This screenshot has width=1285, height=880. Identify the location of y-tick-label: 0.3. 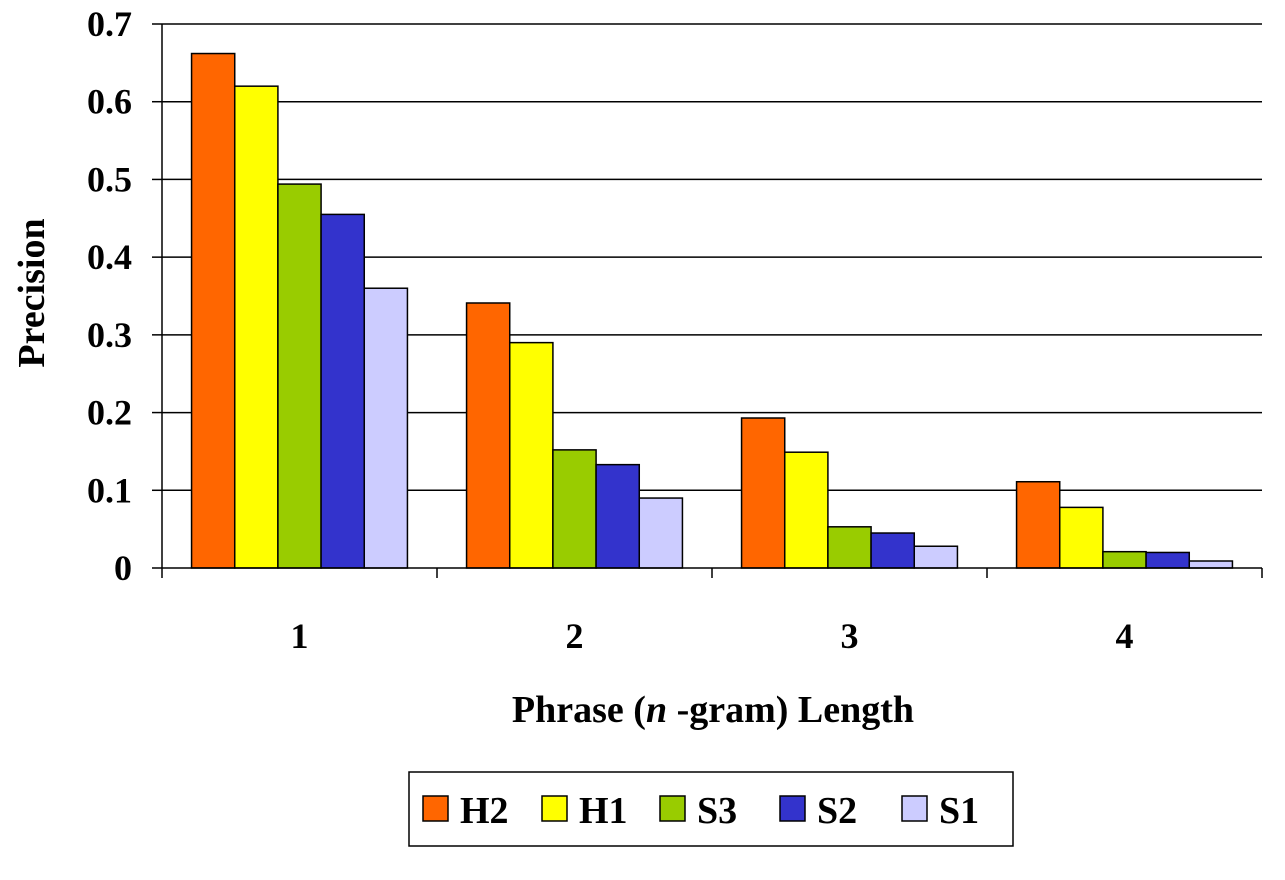
(109, 335).